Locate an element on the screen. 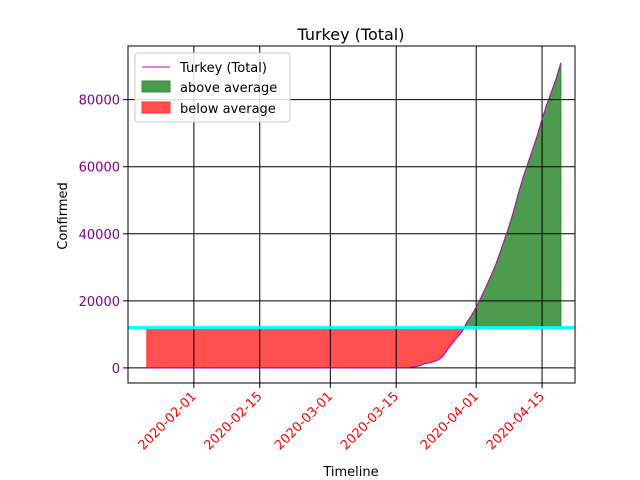  x-tick-label: 2020-04-15 is located at coordinates (516, 421).